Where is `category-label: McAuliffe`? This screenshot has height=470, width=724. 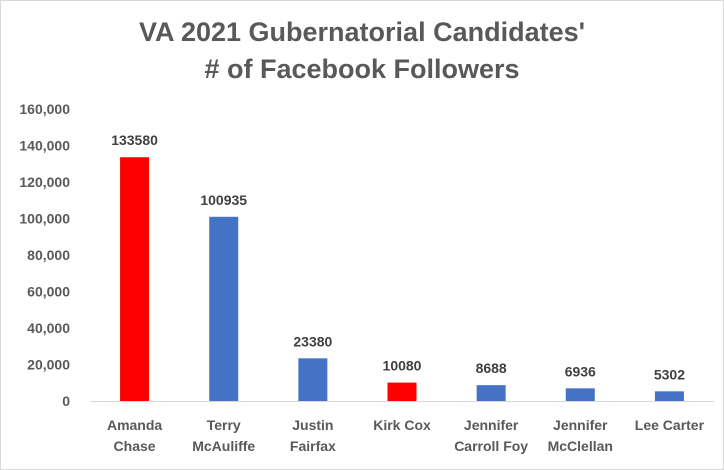 category-label: McAuliffe is located at coordinates (223, 446).